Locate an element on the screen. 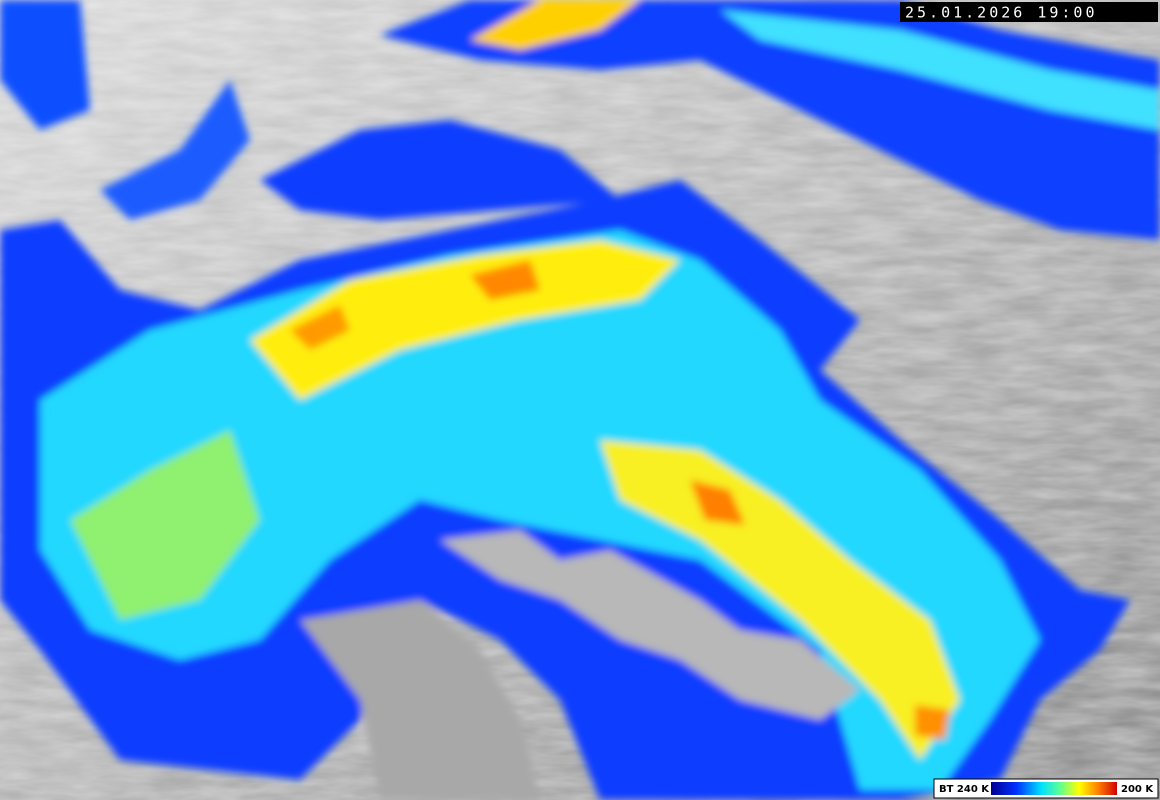 The height and width of the screenshot is (800, 1160). timestamp-background is located at coordinates (1029, 12).